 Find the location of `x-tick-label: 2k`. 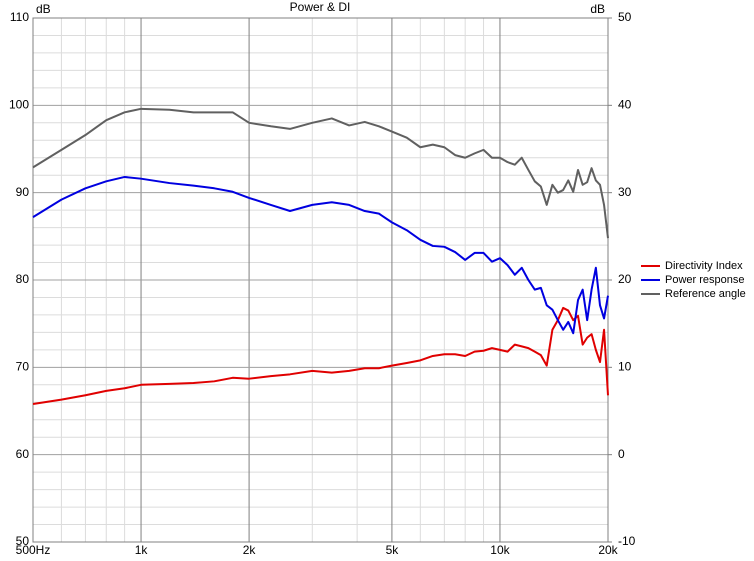

x-tick-label: 2k is located at coordinates (250, 550).